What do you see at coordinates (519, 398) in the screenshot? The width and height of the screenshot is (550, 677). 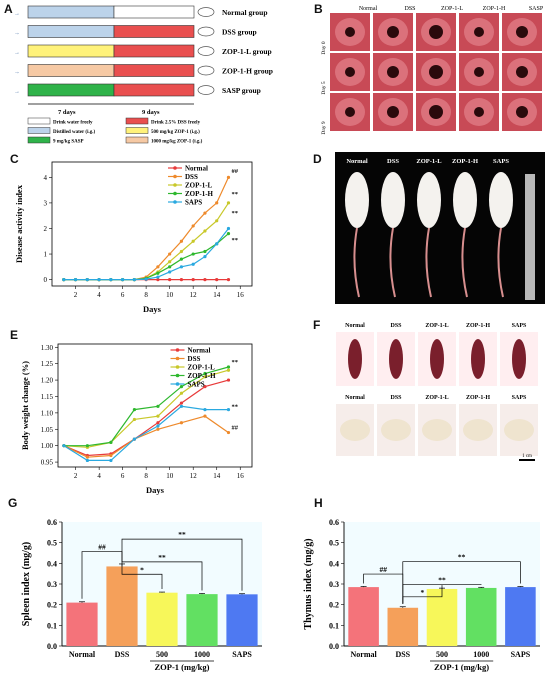 I see `organ-label: SAPS` at bounding box center [519, 398].